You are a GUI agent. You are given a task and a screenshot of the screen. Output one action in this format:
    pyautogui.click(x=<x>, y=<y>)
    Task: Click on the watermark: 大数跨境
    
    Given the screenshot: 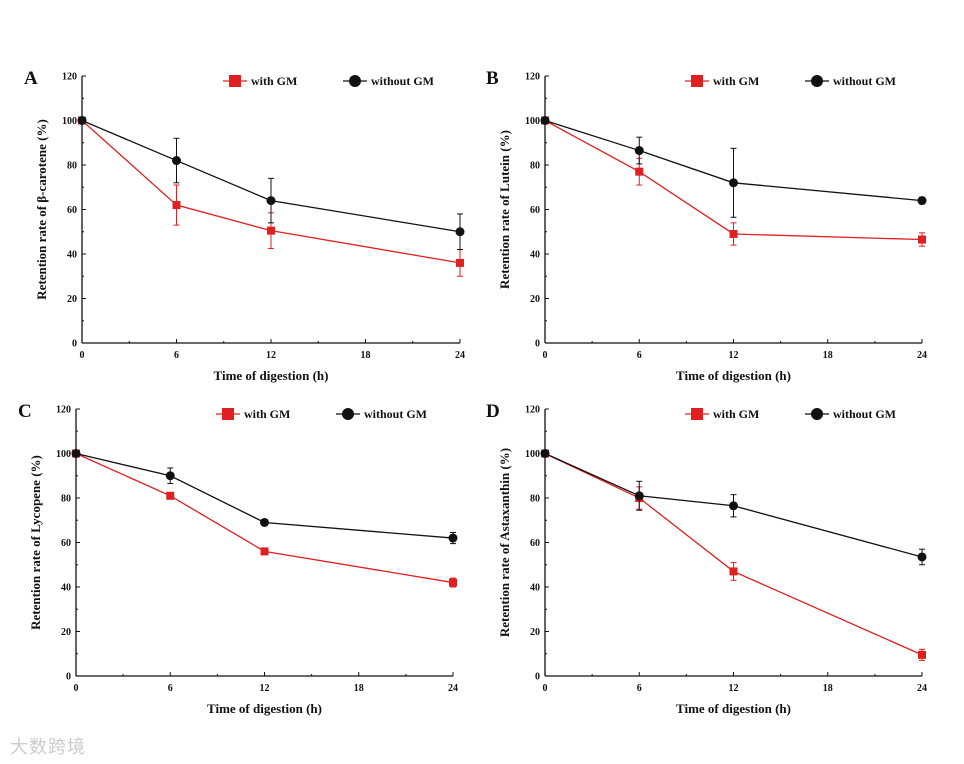 What is the action you would take?
    pyautogui.click(x=48, y=747)
    